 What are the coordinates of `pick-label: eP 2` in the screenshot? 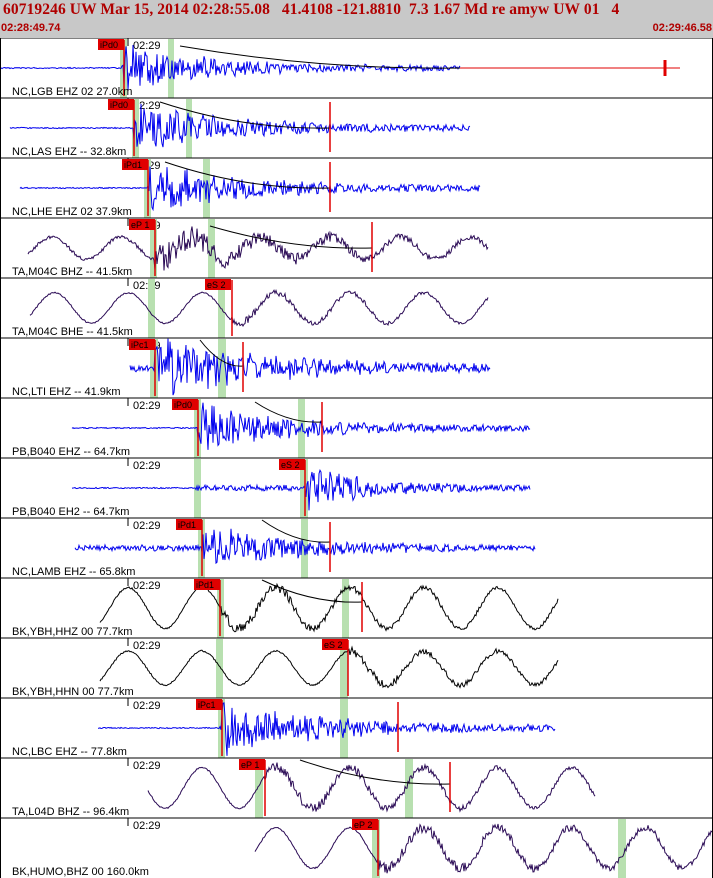 It's located at (363, 825).